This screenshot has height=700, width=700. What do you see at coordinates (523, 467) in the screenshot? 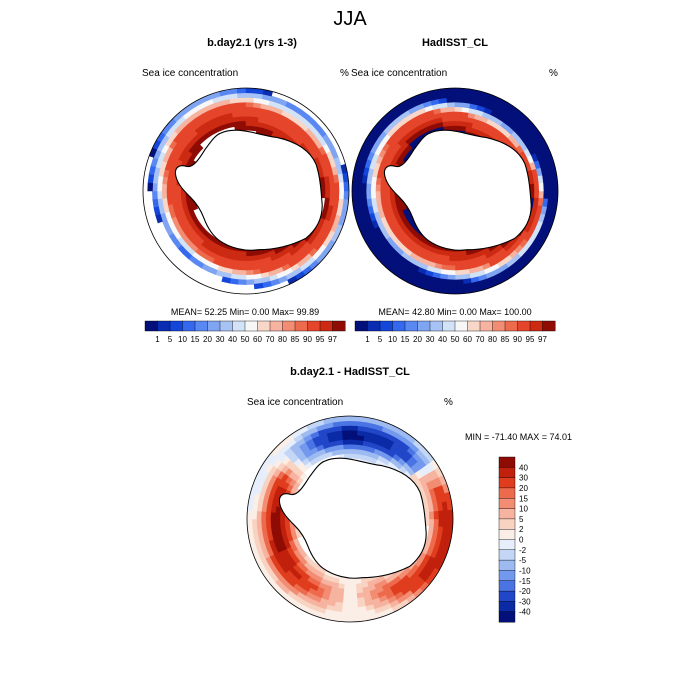
I see `panel3-colorbar-label: 40` at bounding box center [523, 467].